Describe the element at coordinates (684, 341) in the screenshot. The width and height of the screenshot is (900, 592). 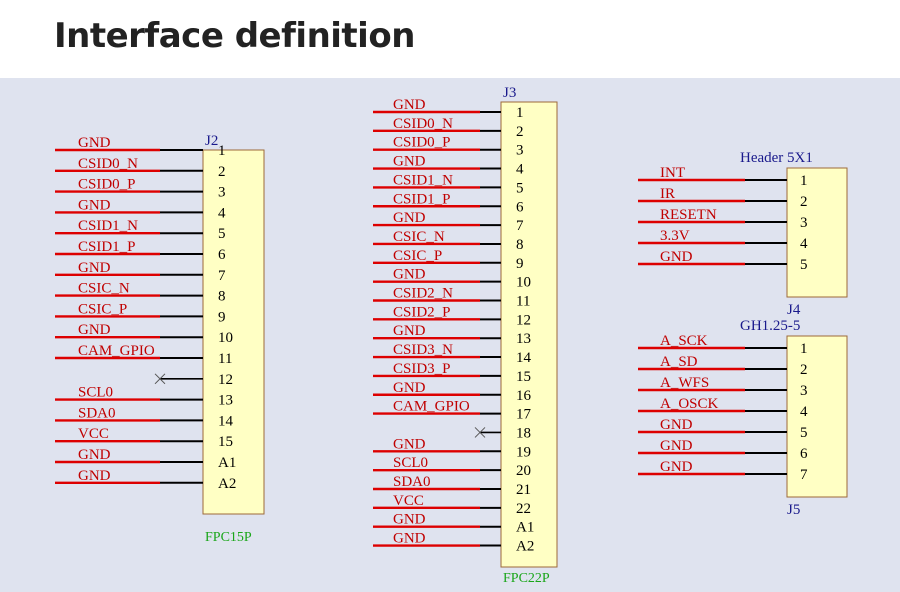
I see `signal-label: A_SCK` at that location.